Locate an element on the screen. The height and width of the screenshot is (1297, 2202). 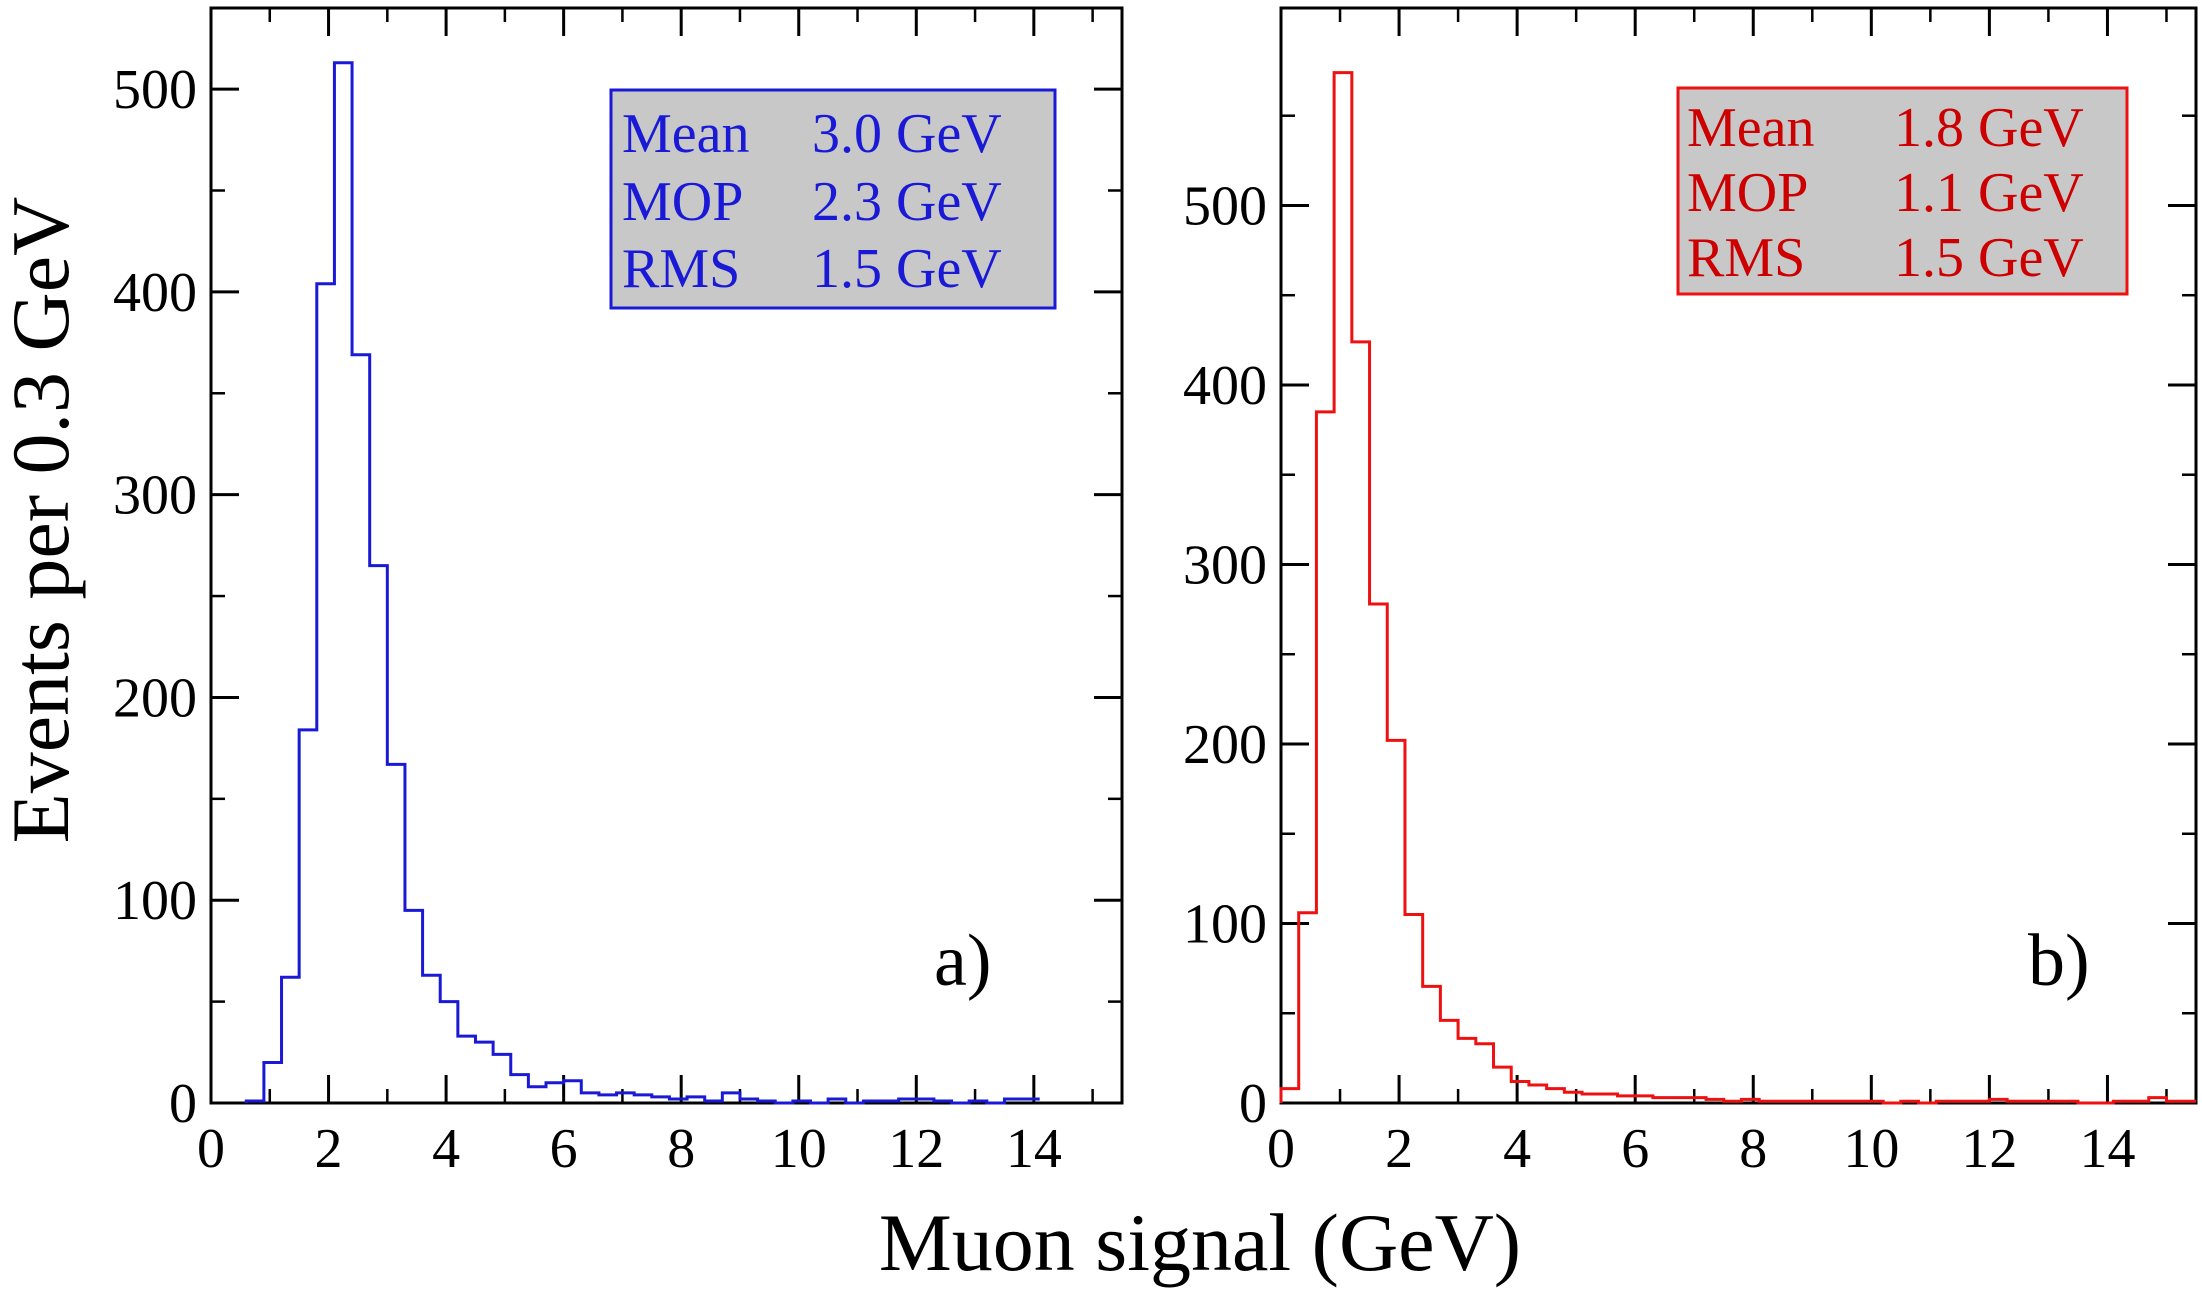
y-tick-label-a: 300 is located at coordinates (155, 496).